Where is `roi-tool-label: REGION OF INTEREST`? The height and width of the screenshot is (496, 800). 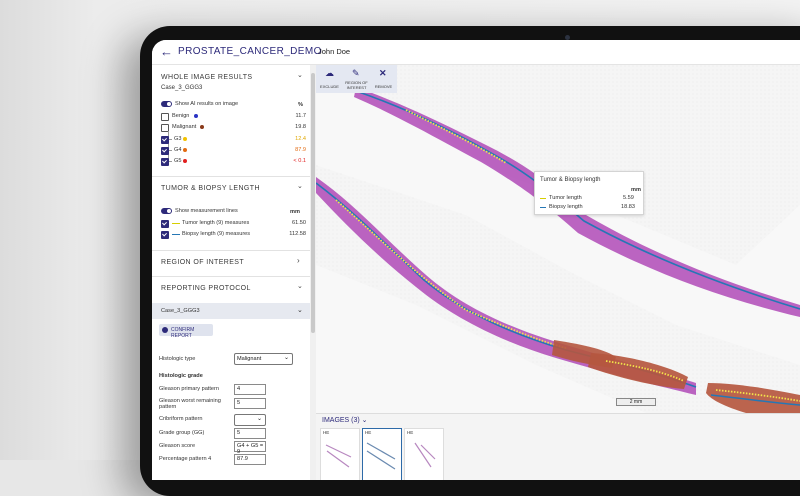
roi-tool-label: REGION OF INTEREST is located at coordinates (356, 85).